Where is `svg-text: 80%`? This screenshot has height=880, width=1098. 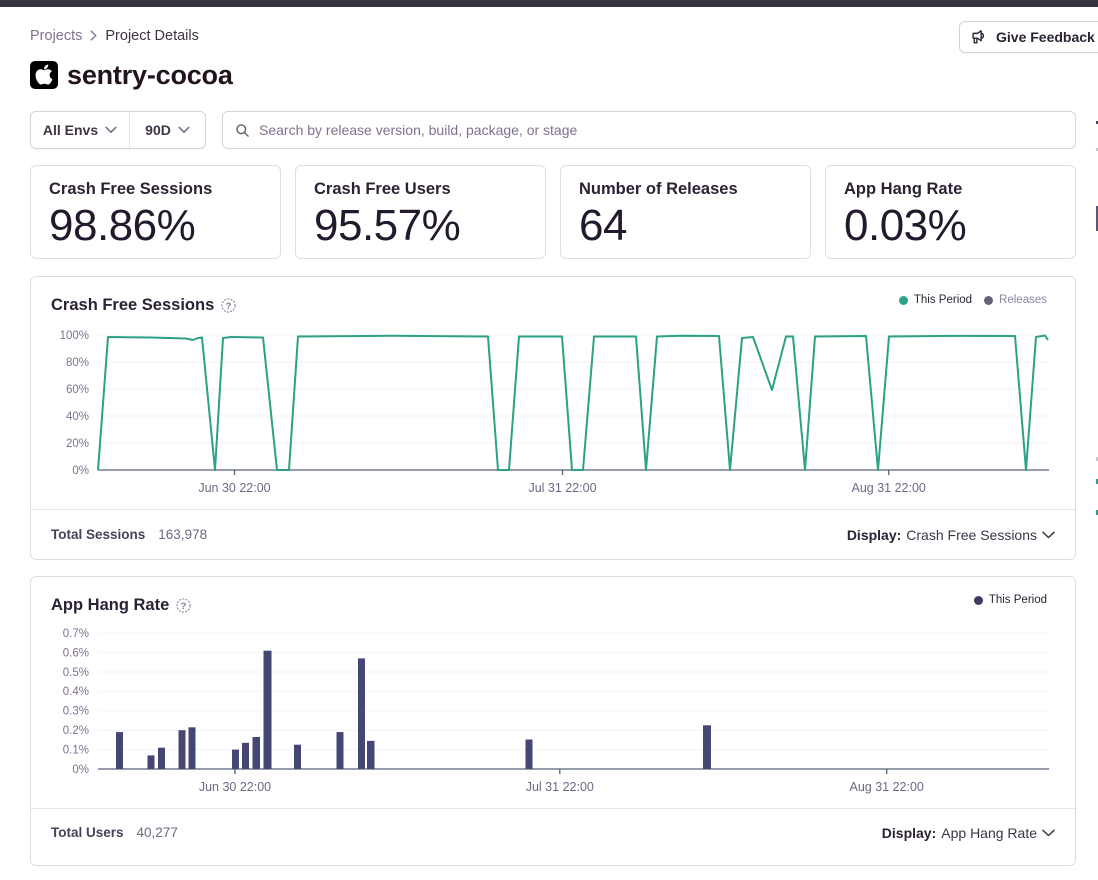
svg-text: 80% is located at coordinates (77, 363).